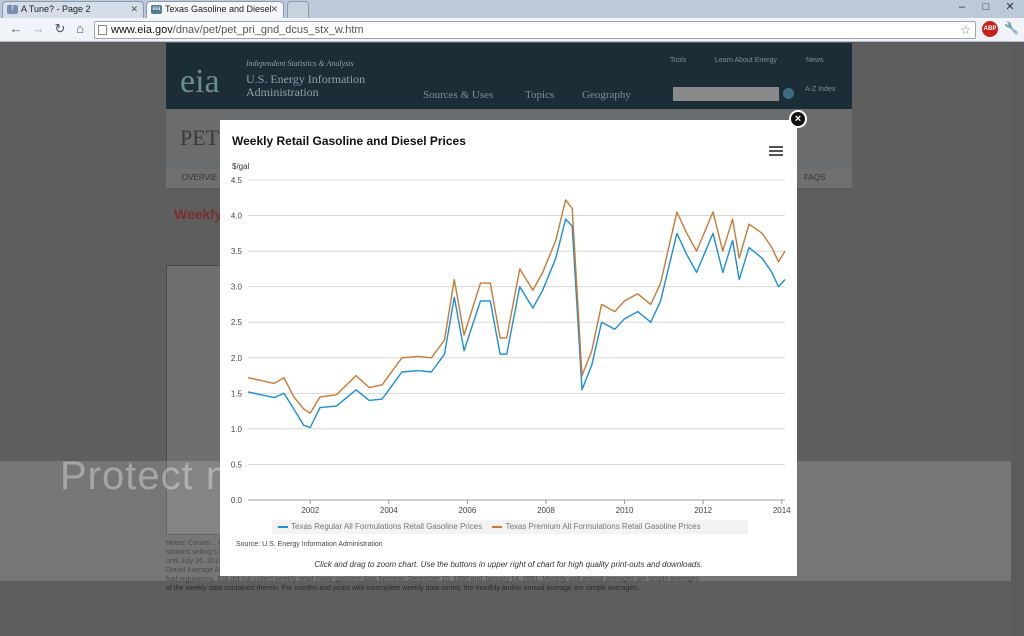  Describe the element at coordinates (102, 30) in the screenshot. I see `page-icon` at that location.